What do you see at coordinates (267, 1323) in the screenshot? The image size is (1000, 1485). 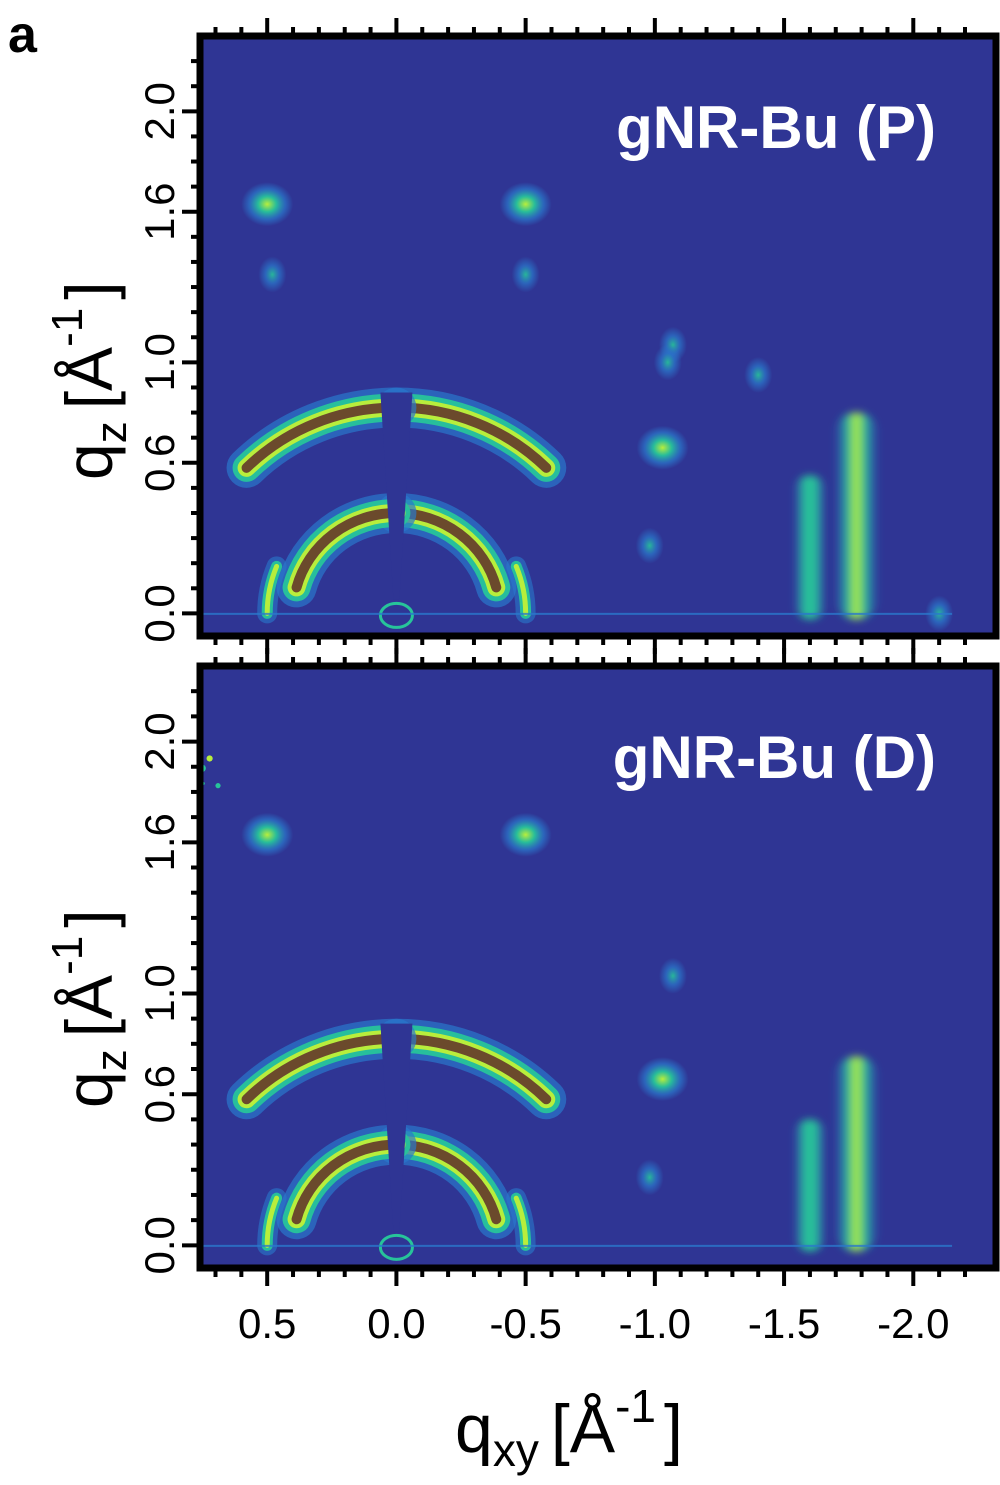 I see `x-tick-label: 0.5` at bounding box center [267, 1323].